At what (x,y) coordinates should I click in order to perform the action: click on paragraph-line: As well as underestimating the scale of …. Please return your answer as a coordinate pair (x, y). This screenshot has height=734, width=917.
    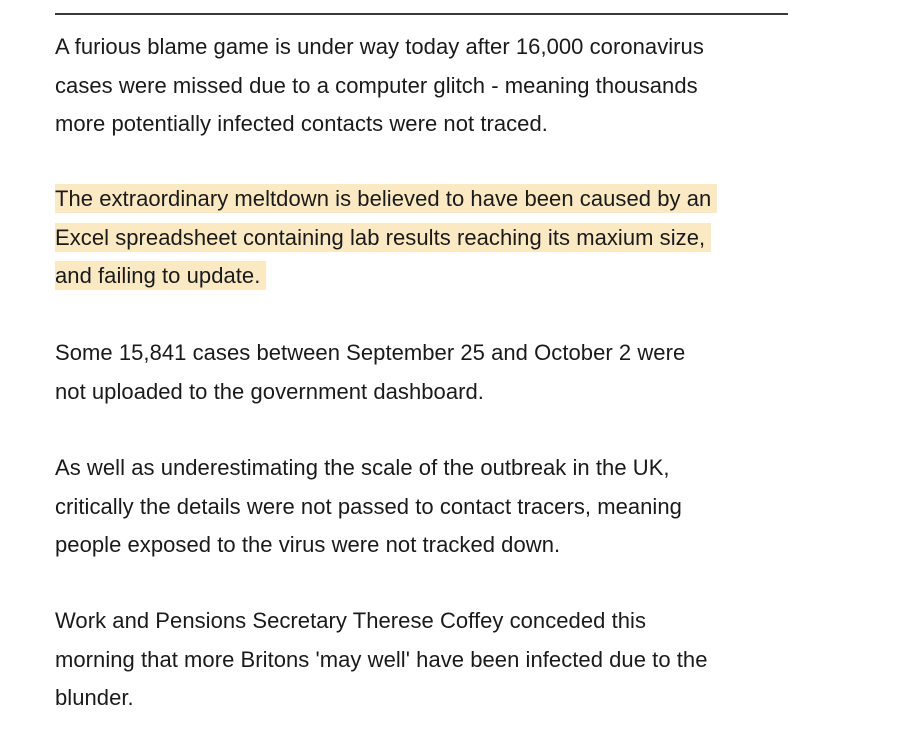
    Looking at the image, I should click on (362, 467).